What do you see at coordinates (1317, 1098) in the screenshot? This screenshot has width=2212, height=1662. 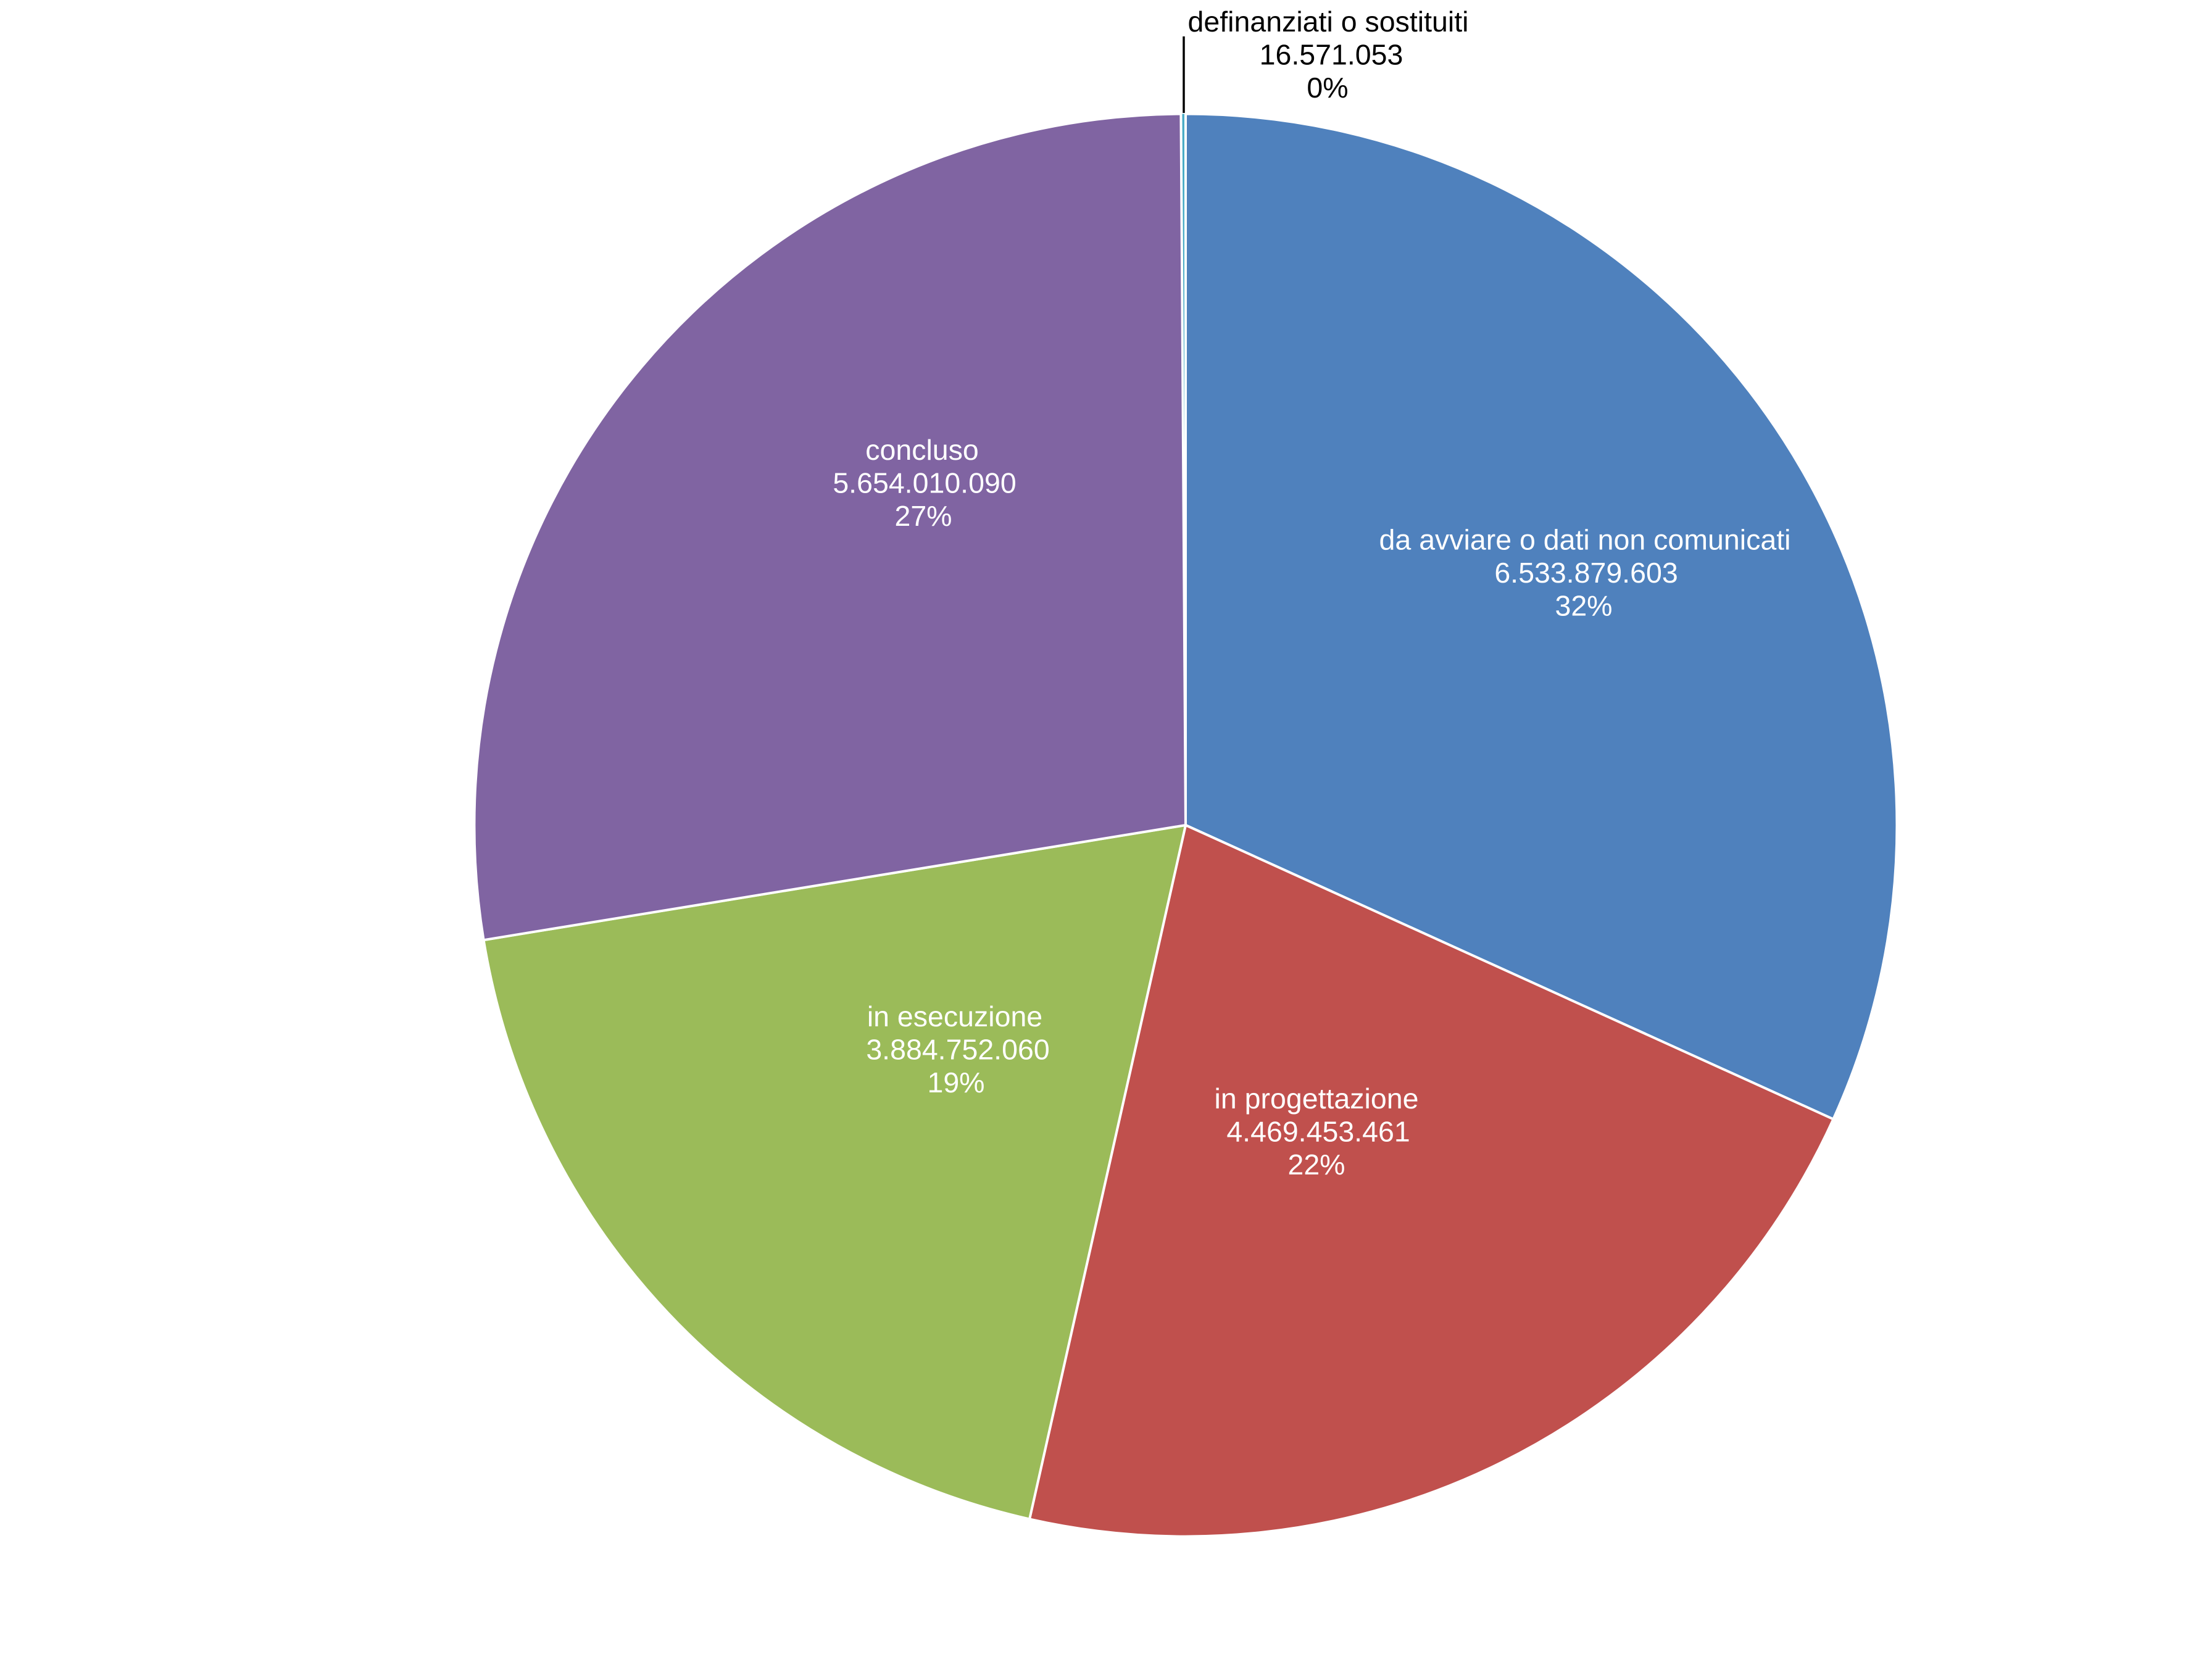 I see `svg-text: in progettazione` at bounding box center [1317, 1098].